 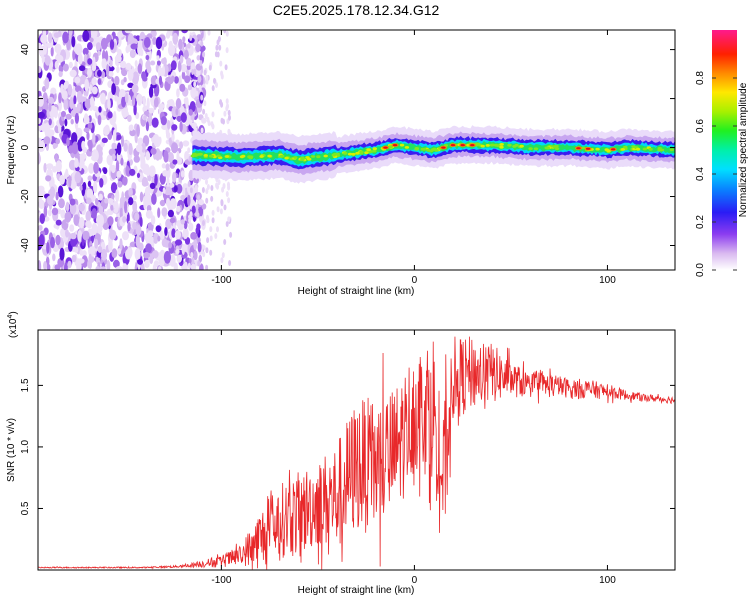 What do you see at coordinates (25, 196) in the screenshot?
I see `spectrogram-y-tick-label: -20` at bounding box center [25, 196].